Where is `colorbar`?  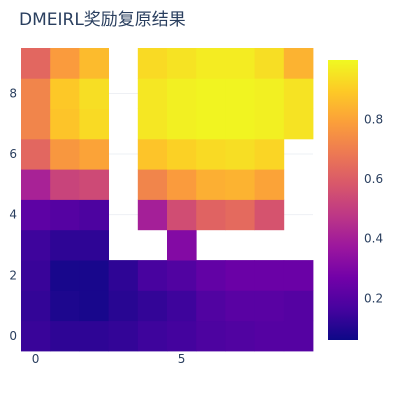 colorbar is located at coordinates (343, 200).